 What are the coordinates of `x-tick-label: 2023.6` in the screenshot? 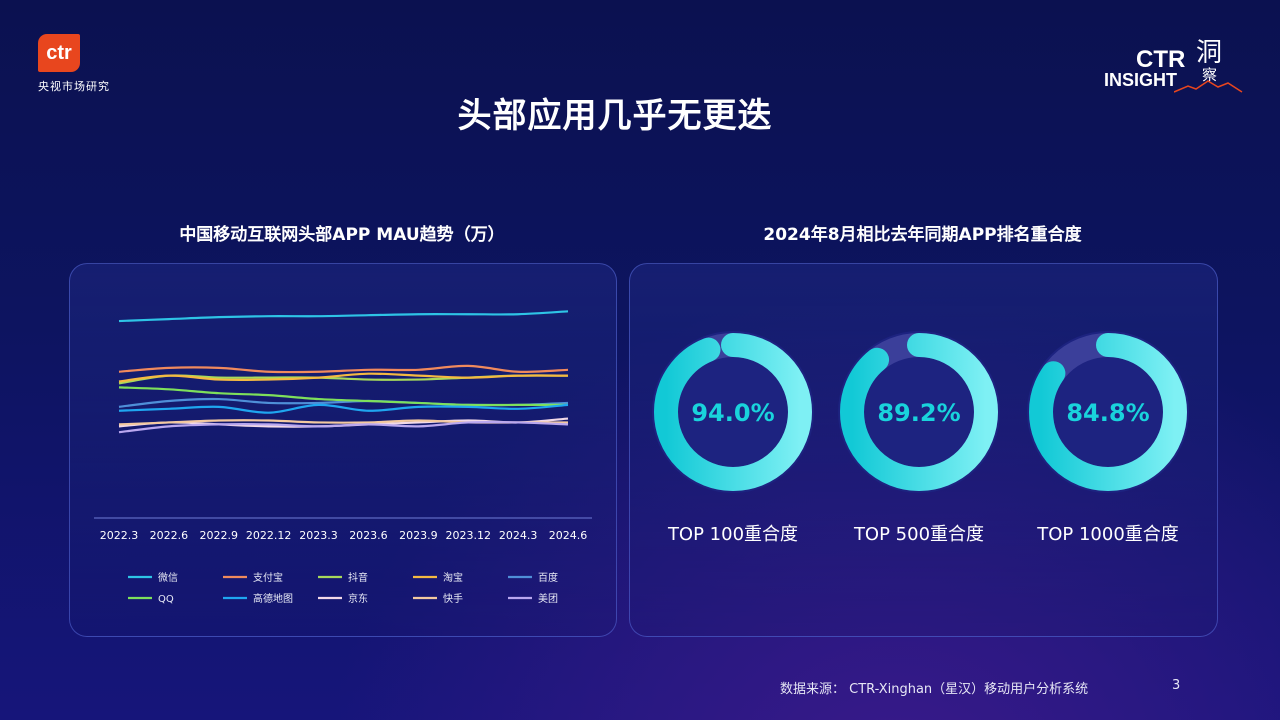 It's located at (368, 535).